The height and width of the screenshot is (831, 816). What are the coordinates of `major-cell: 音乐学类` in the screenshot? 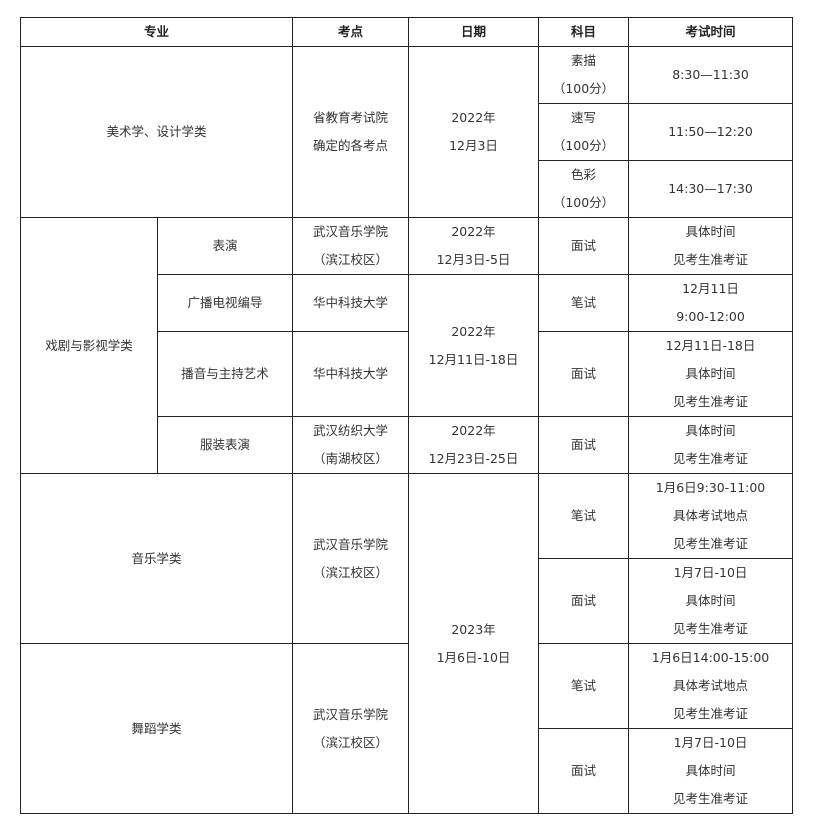 It's located at (156, 558).